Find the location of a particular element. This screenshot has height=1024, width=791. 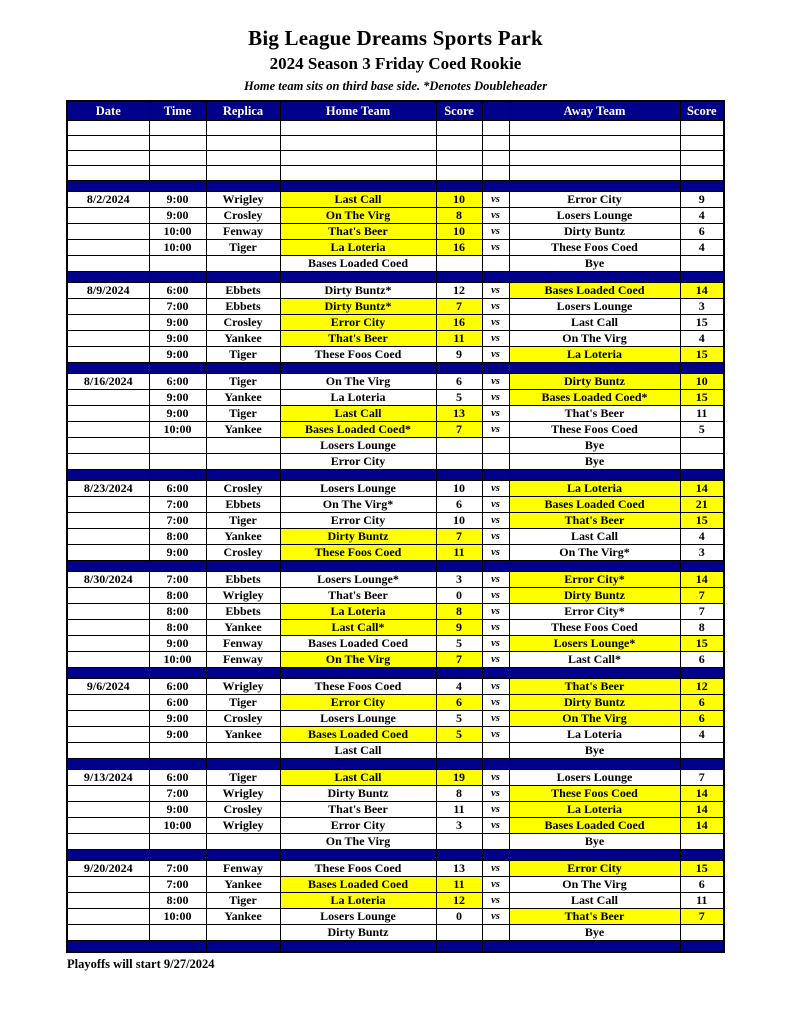

game-row: 10:00 Fenway That's Beer 10 vs Dirty Buntz 6 is located at coordinates (395, 231).